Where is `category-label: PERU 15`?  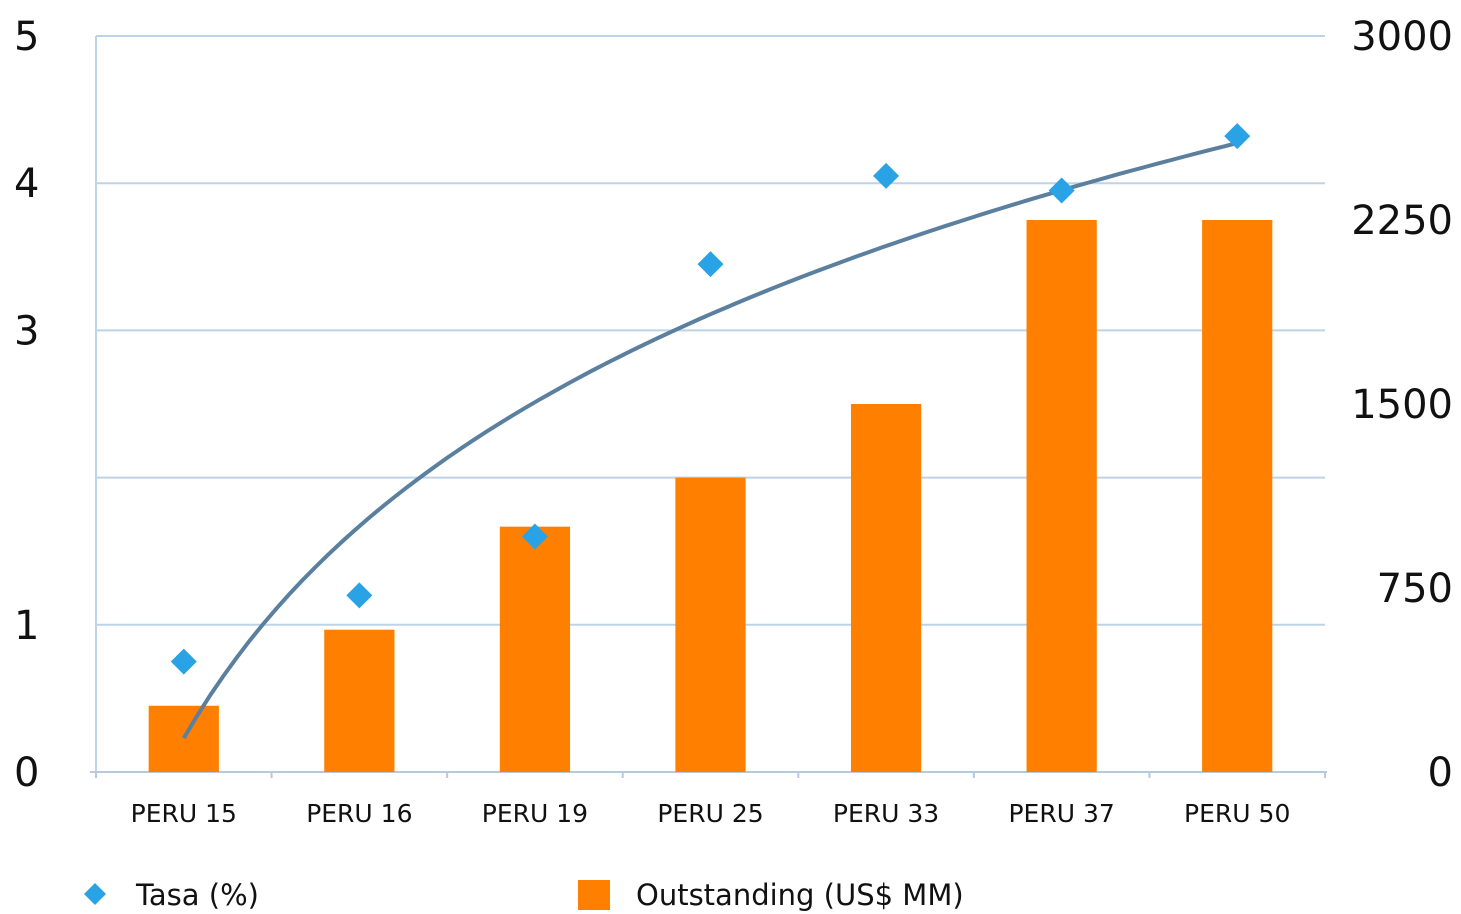
category-label: PERU 15 is located at coordinates (184, 813).